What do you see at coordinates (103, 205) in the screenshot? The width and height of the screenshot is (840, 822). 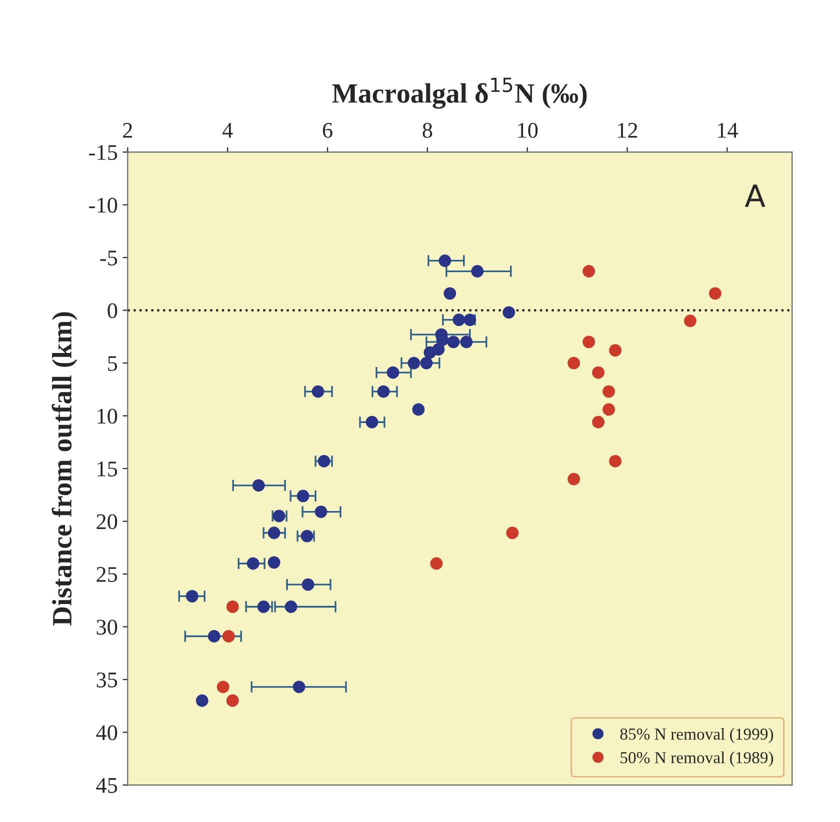 I see `y-tick-label: -10` at bounding box center [103, 205].